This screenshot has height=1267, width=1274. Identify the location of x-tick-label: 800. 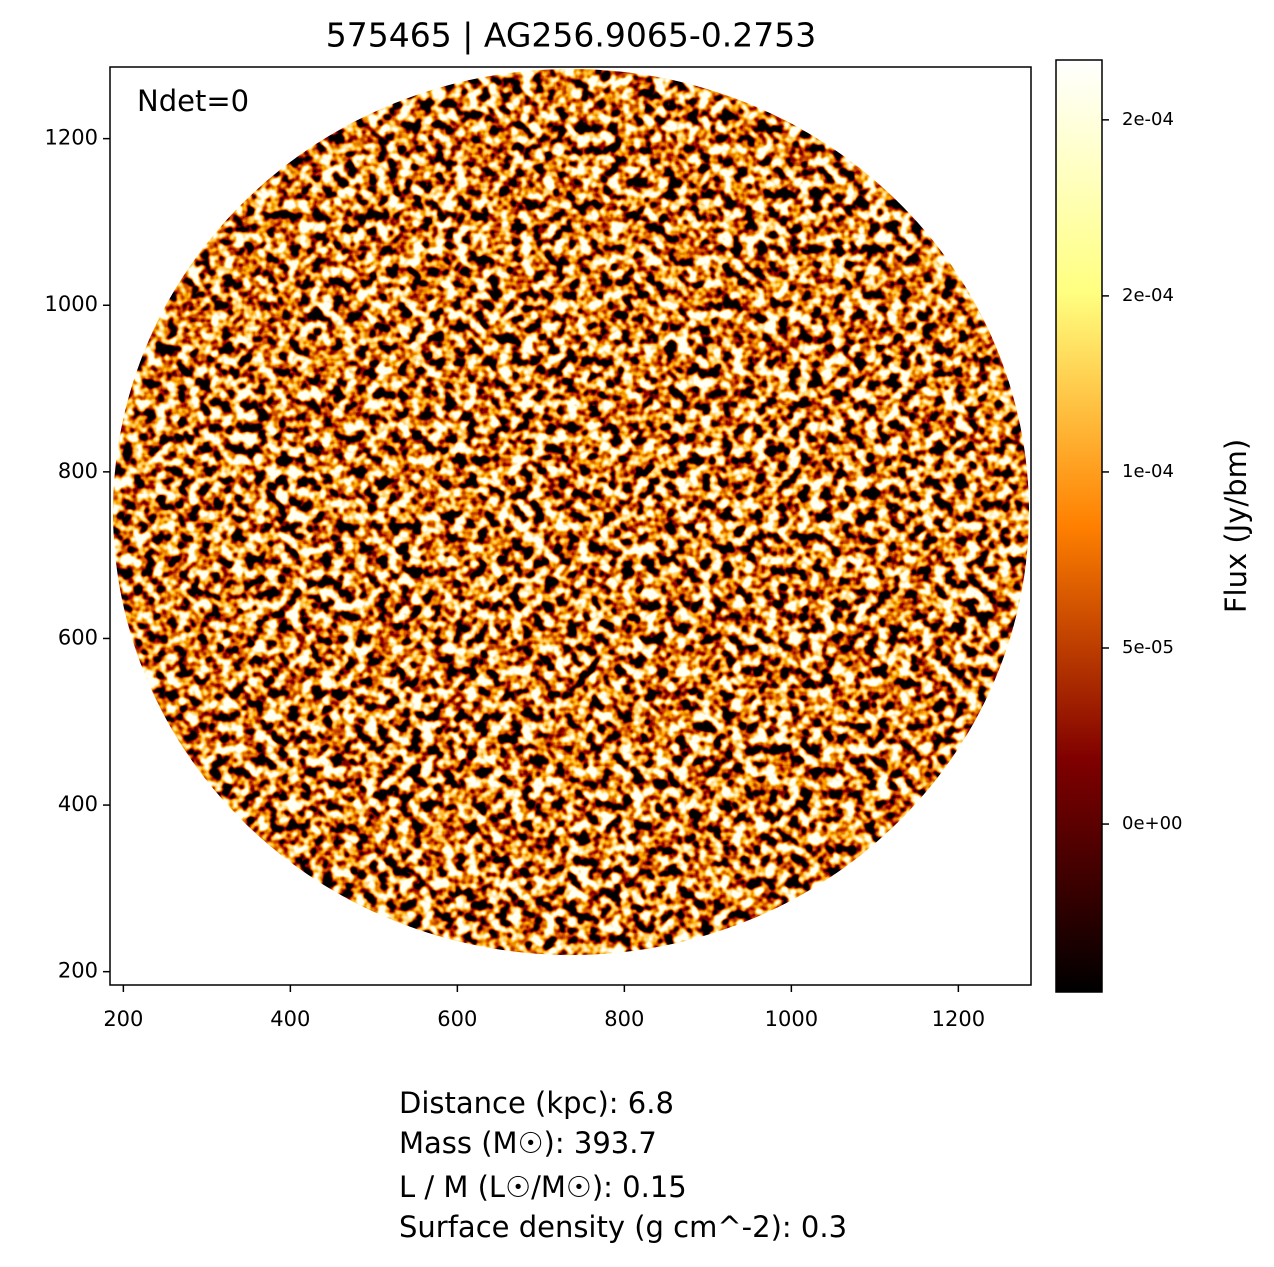
(624, 1019).